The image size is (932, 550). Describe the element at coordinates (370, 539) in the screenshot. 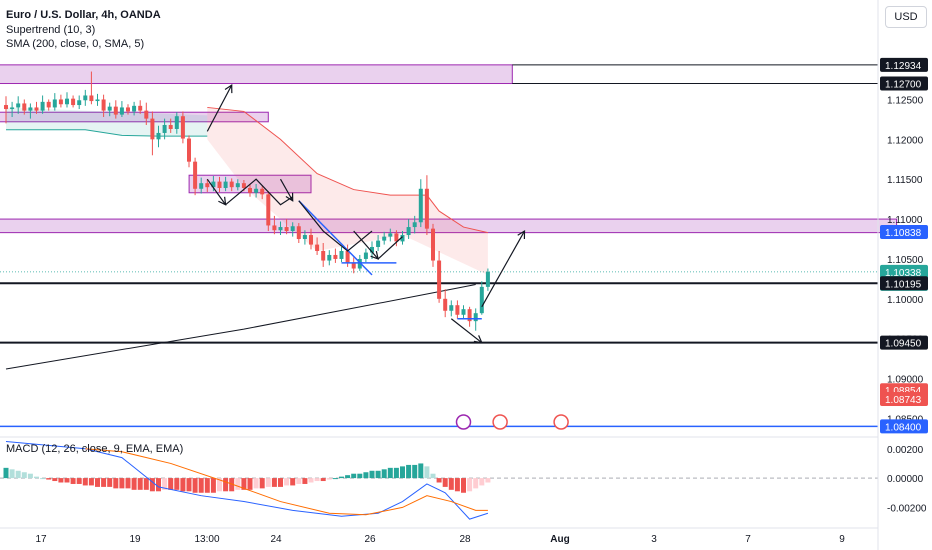

I see `time-tick-label: 26` at that location.